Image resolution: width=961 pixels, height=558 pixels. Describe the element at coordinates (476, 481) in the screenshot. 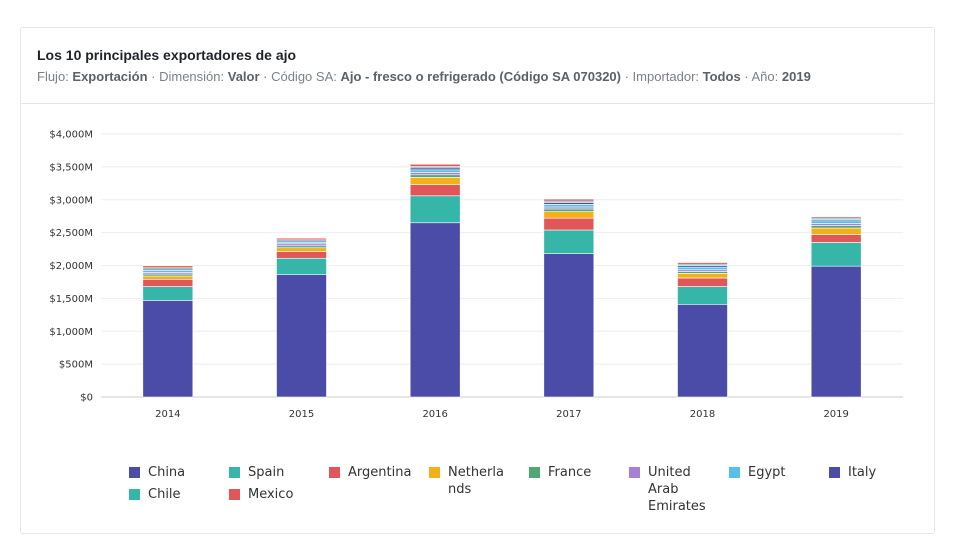

I see `legend-label: Netherla nds` at that location.